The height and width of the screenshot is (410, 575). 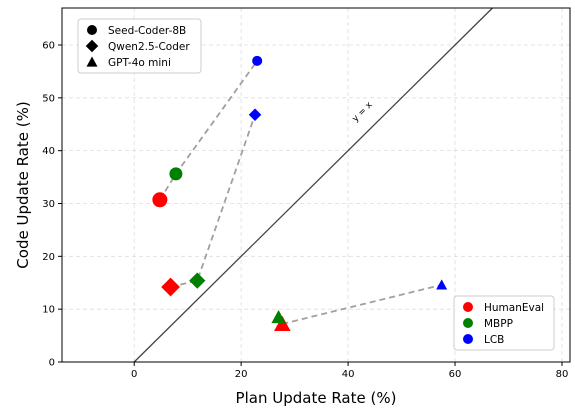 I want to click on legend-entry-label: LCB, so click(x=494, y=340).